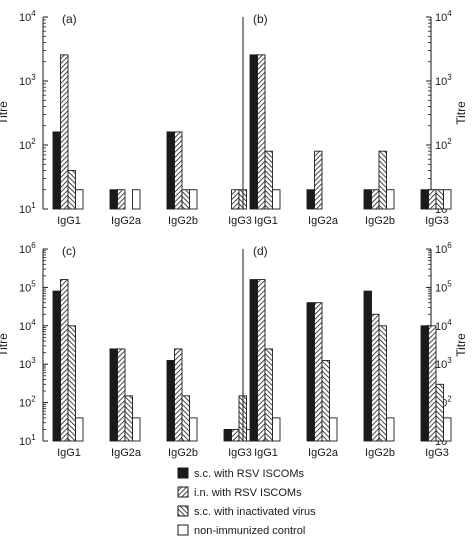 The height and width of the screenshot is (548, 474). Describe the element at coordinates (260, 19) in the screenshot. I see `panel-label: (b)` at that location.